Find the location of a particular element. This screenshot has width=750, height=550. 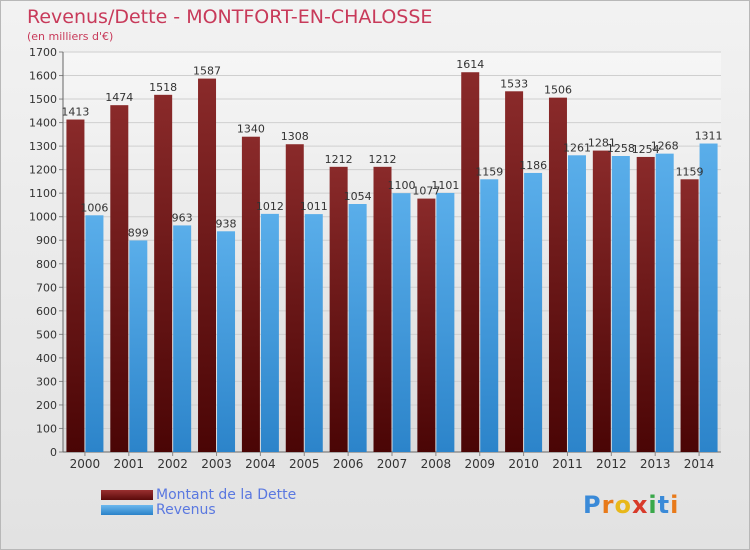

data-label-revenue: 938 is located at coordinates (226, 223).